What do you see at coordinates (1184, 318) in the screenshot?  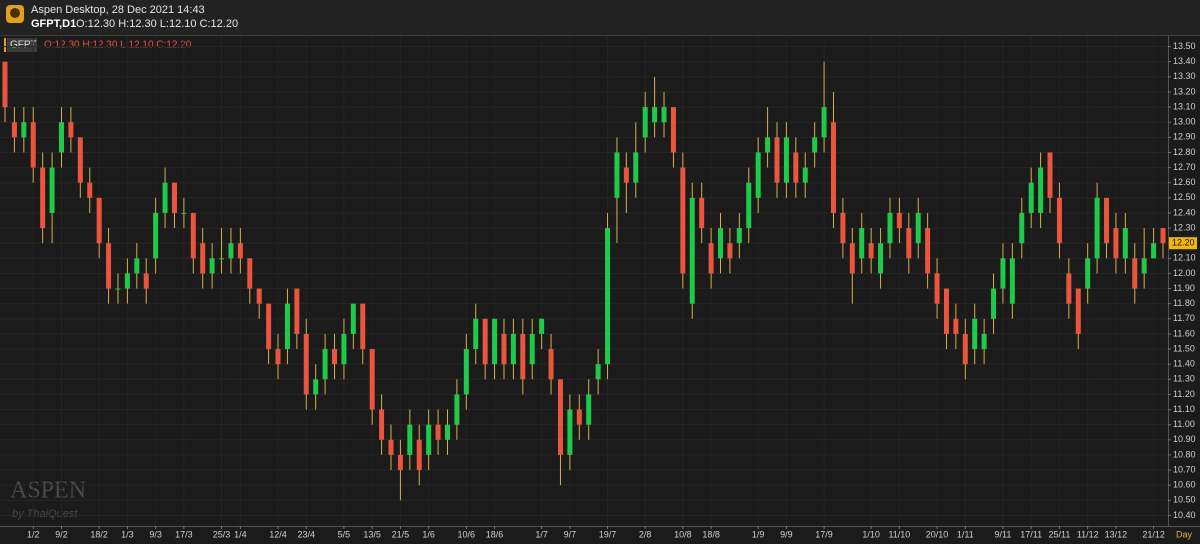 I see `y-tick-label: 11.70` at bounding box center [1184, 318].